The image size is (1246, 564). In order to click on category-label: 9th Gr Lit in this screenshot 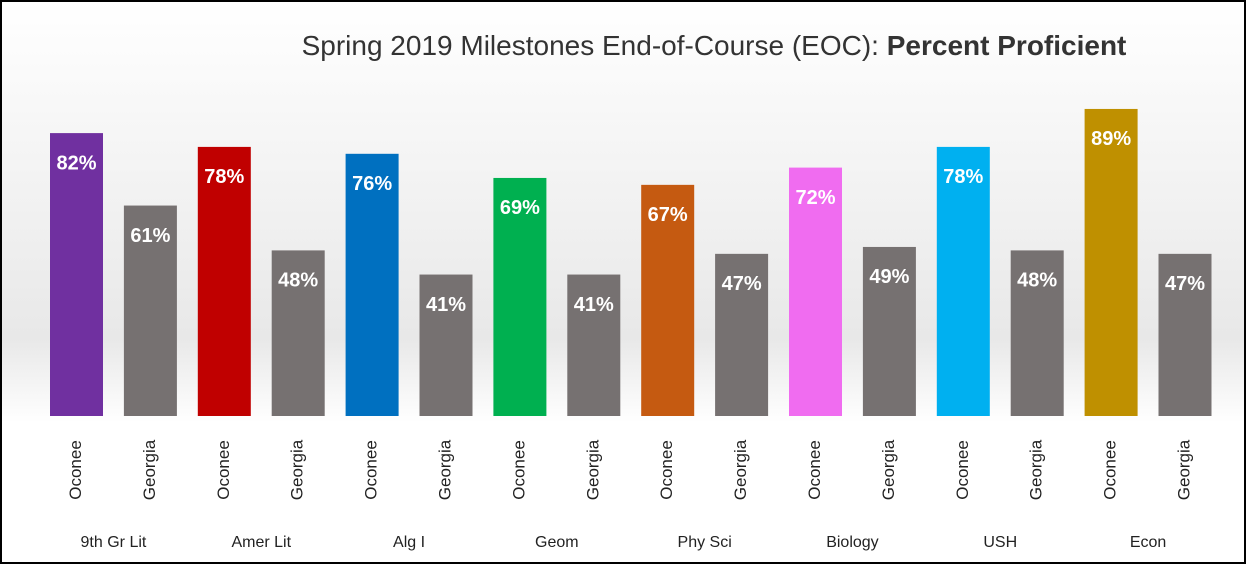, I will do `click(114, 542)`.